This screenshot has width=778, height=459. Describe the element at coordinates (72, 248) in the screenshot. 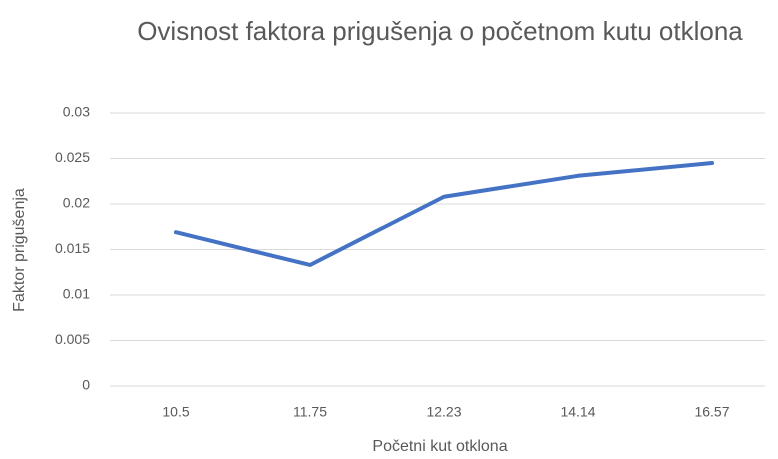

I see `y-tick-label: 0.015` at that location.